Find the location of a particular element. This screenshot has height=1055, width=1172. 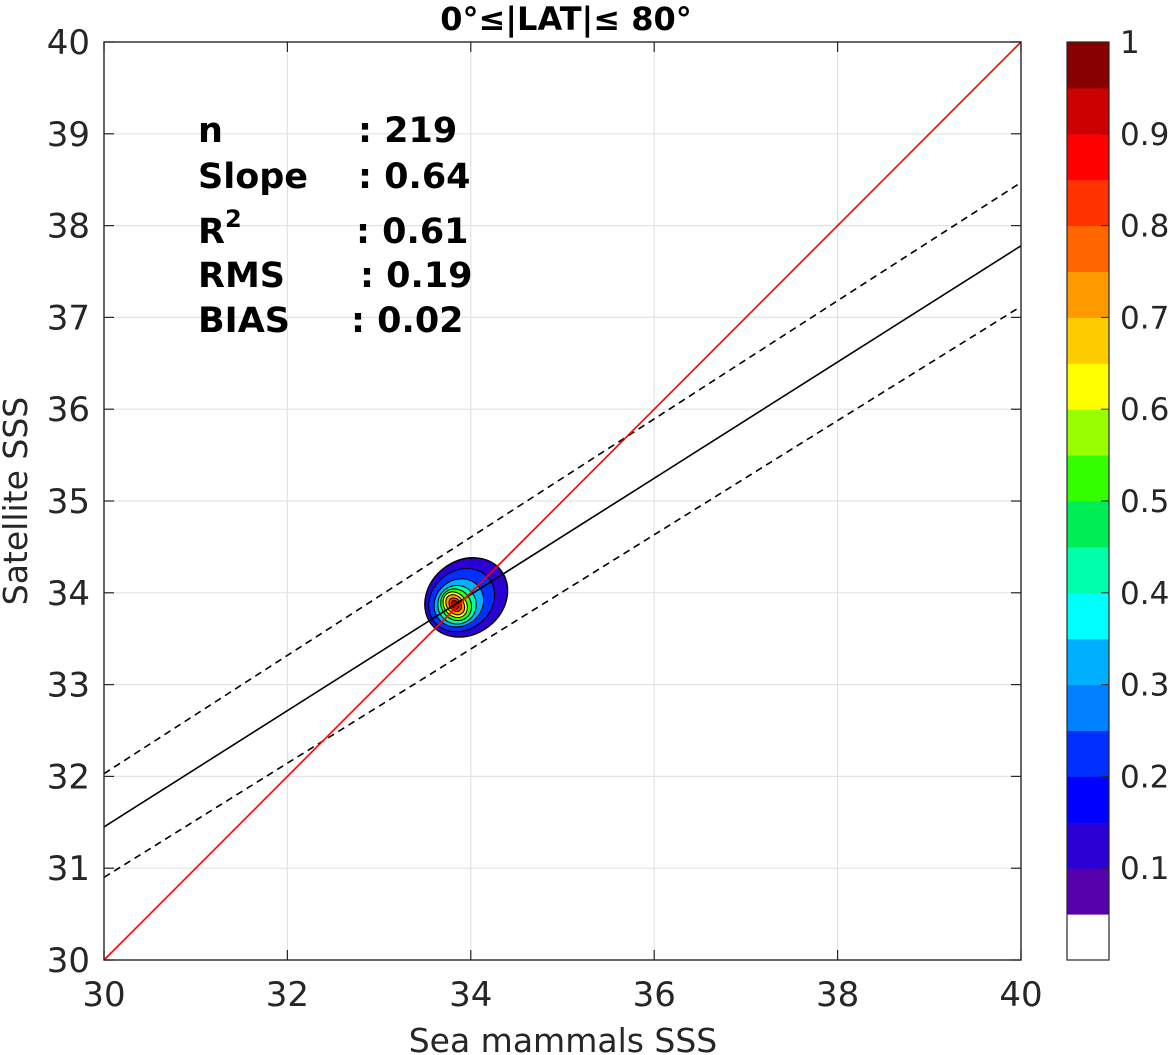

x-tick-label: 34 is located at coordinates (470, 995).